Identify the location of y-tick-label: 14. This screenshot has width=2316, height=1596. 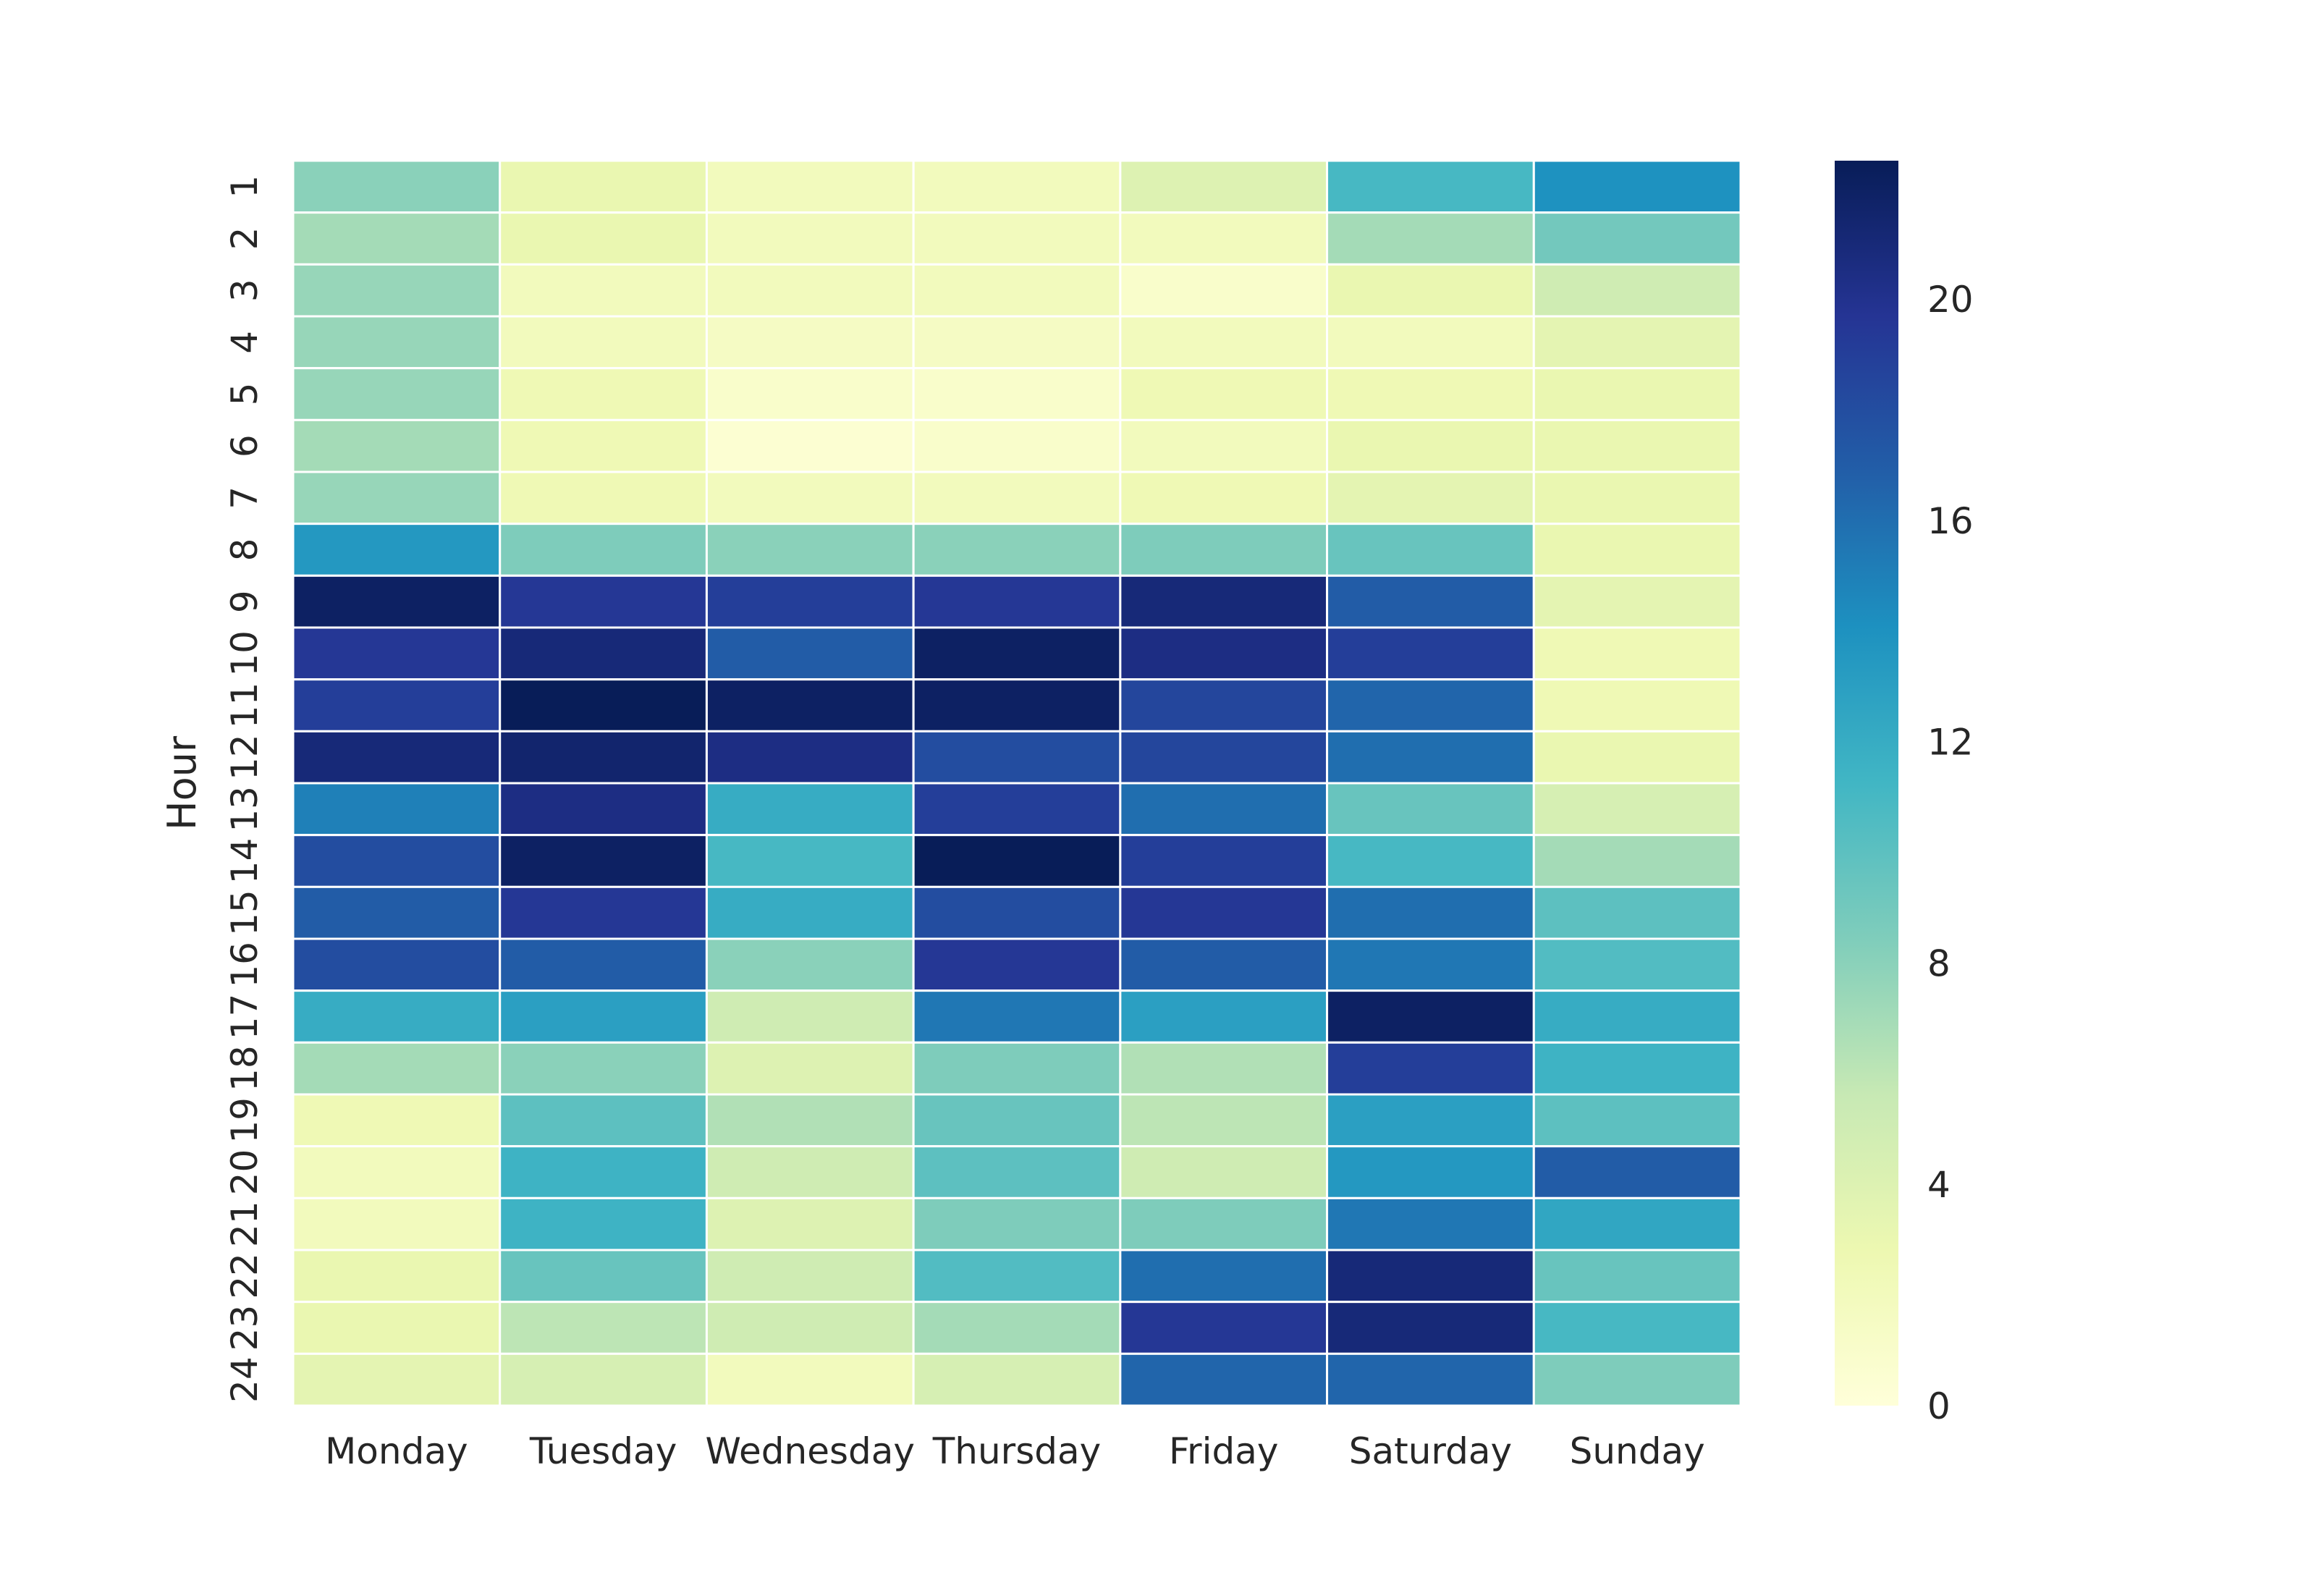
(245, 861).